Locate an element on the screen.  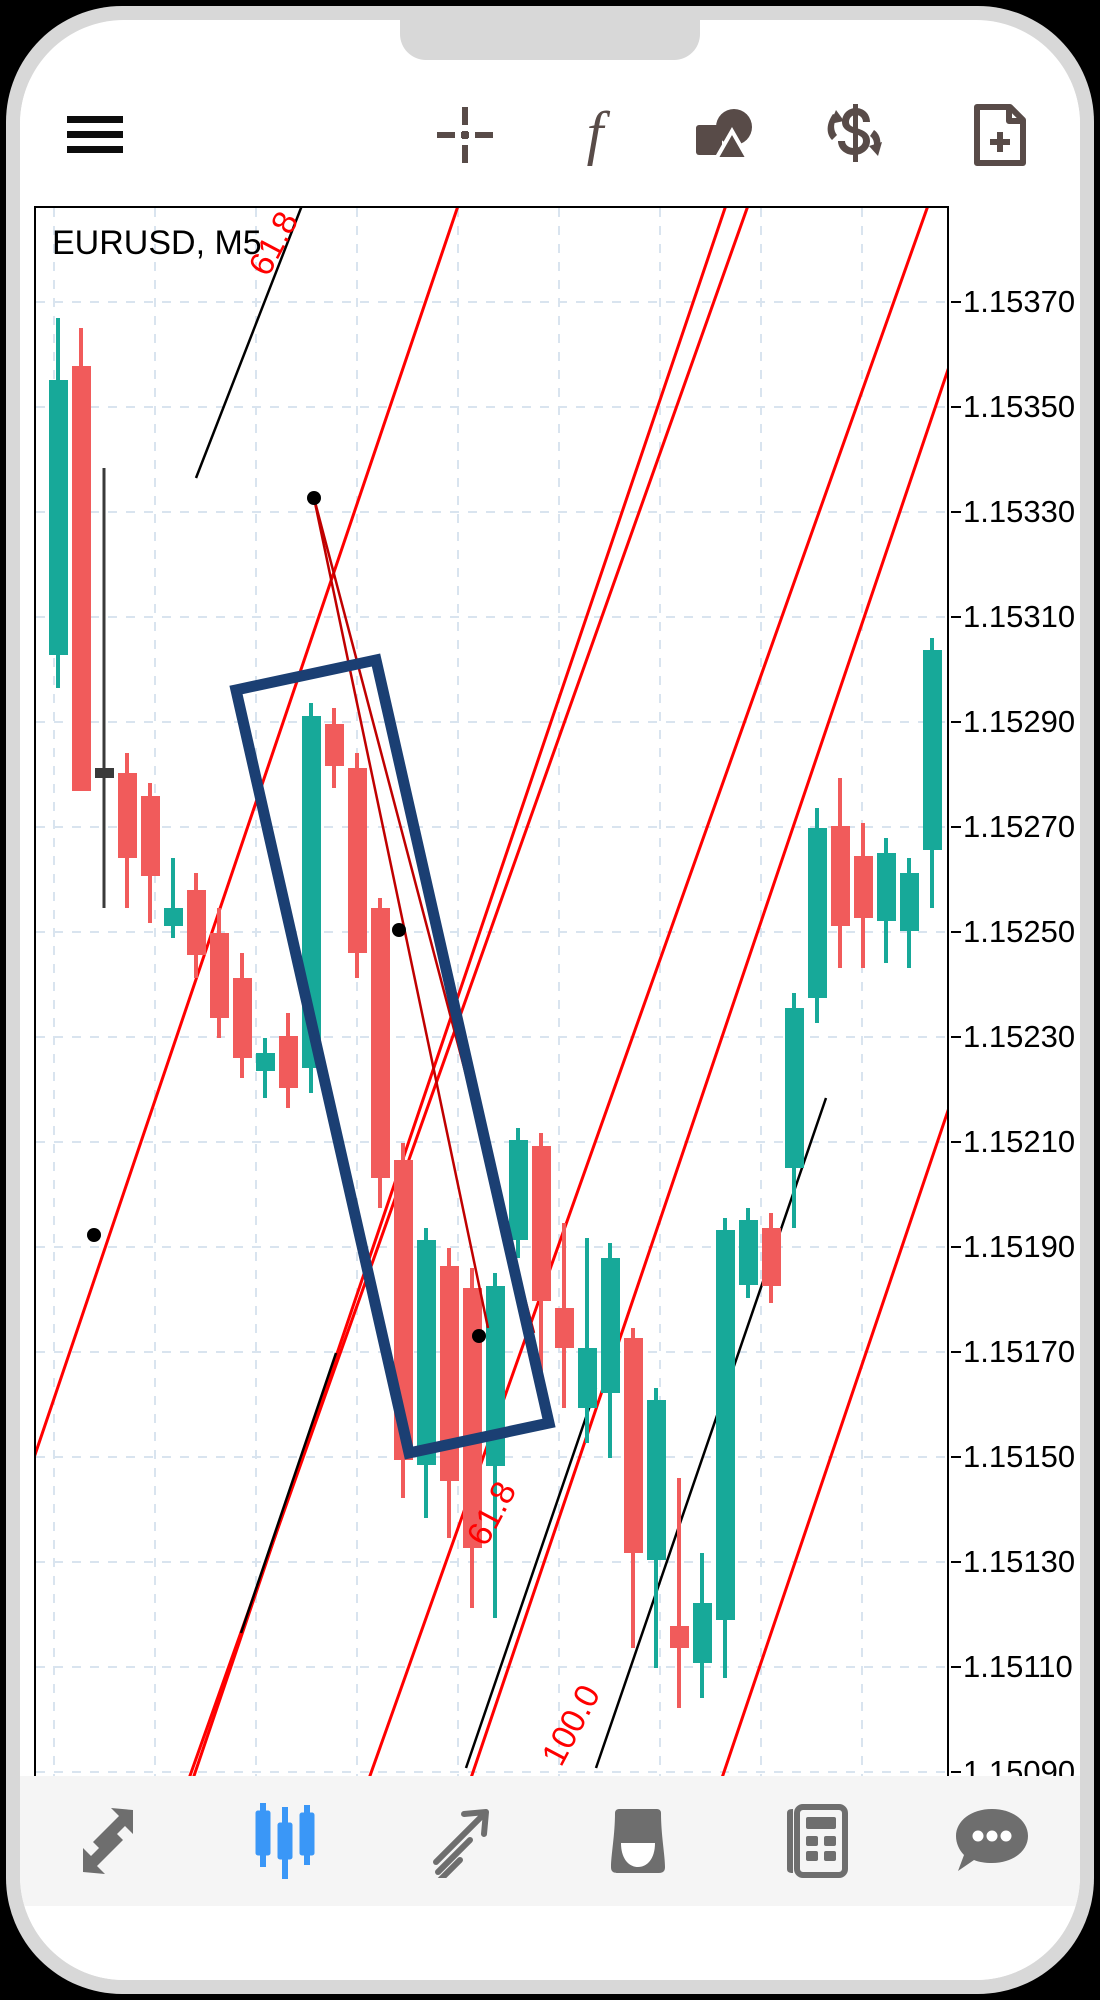
top-toolbar: f is located at coordinates (550, 135).